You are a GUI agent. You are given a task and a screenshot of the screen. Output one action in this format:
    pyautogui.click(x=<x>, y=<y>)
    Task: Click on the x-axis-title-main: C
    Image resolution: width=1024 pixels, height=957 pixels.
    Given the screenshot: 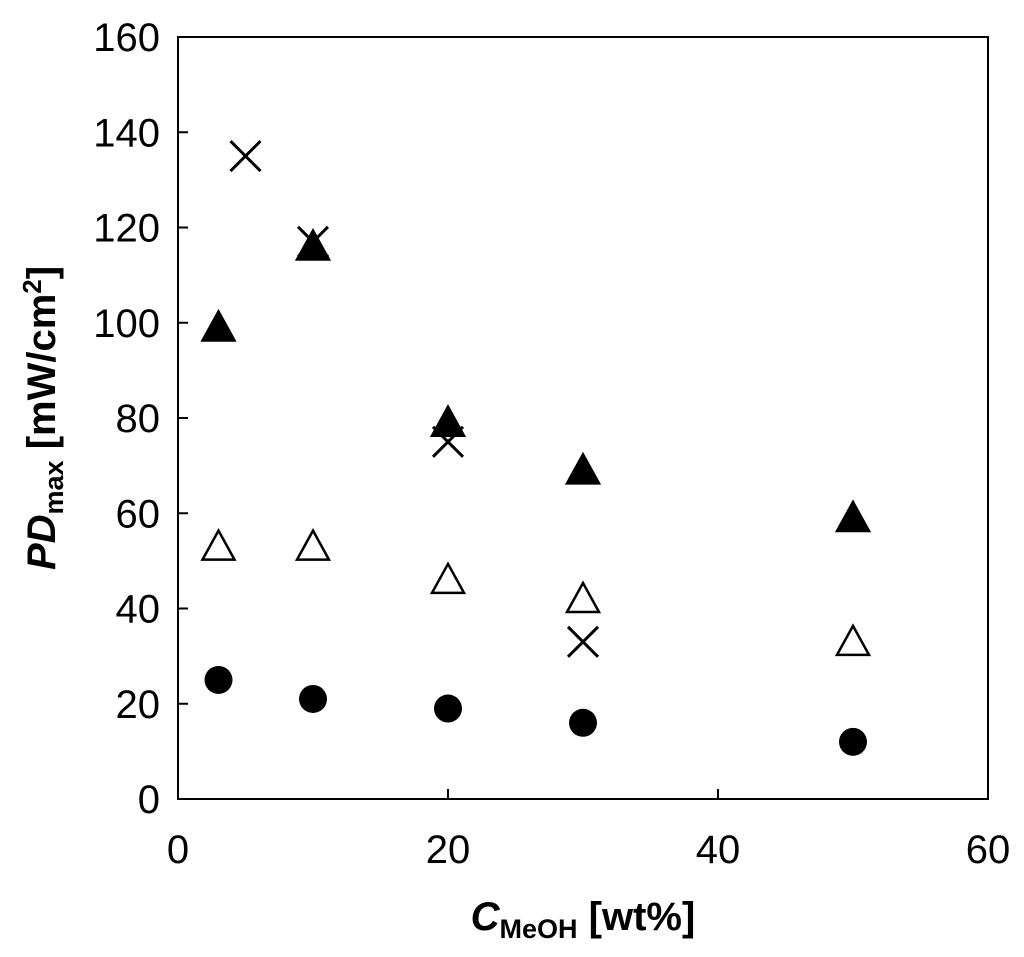 What is the action you would take?
    pyautogui.click(x=486, y=917)
    